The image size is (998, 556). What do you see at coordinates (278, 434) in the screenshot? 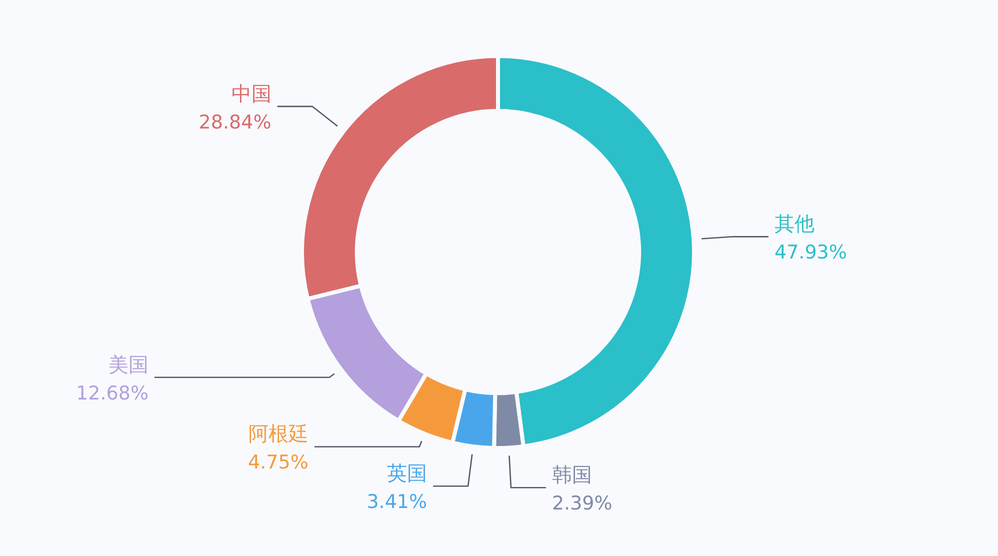
I see `slice-label: 阿根廷` at bounding box center [278, 434].